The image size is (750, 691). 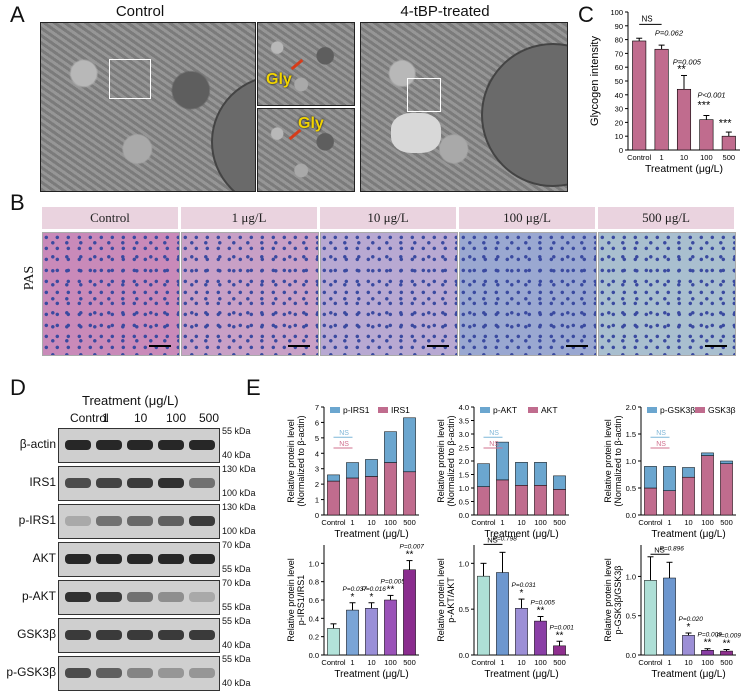 What do you see at coordinates (317, 484) in the screenshot?
I see `y-tick-label: 2` at bounding box center [317, 484].